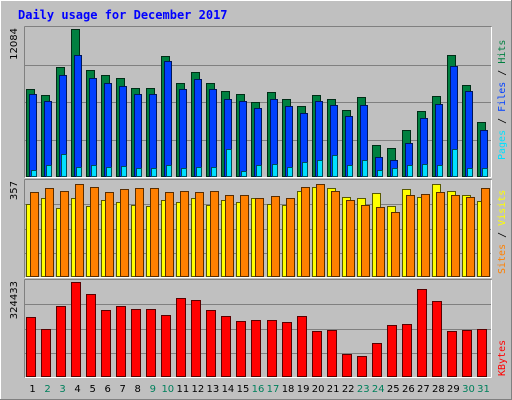 Image resolution: width=512 pixels, height=400 pixels. What do you see at coordinates (502, 358) in the screenshot?
I see `legend-entry-0: KBytes` at bounding box center [502, 358].